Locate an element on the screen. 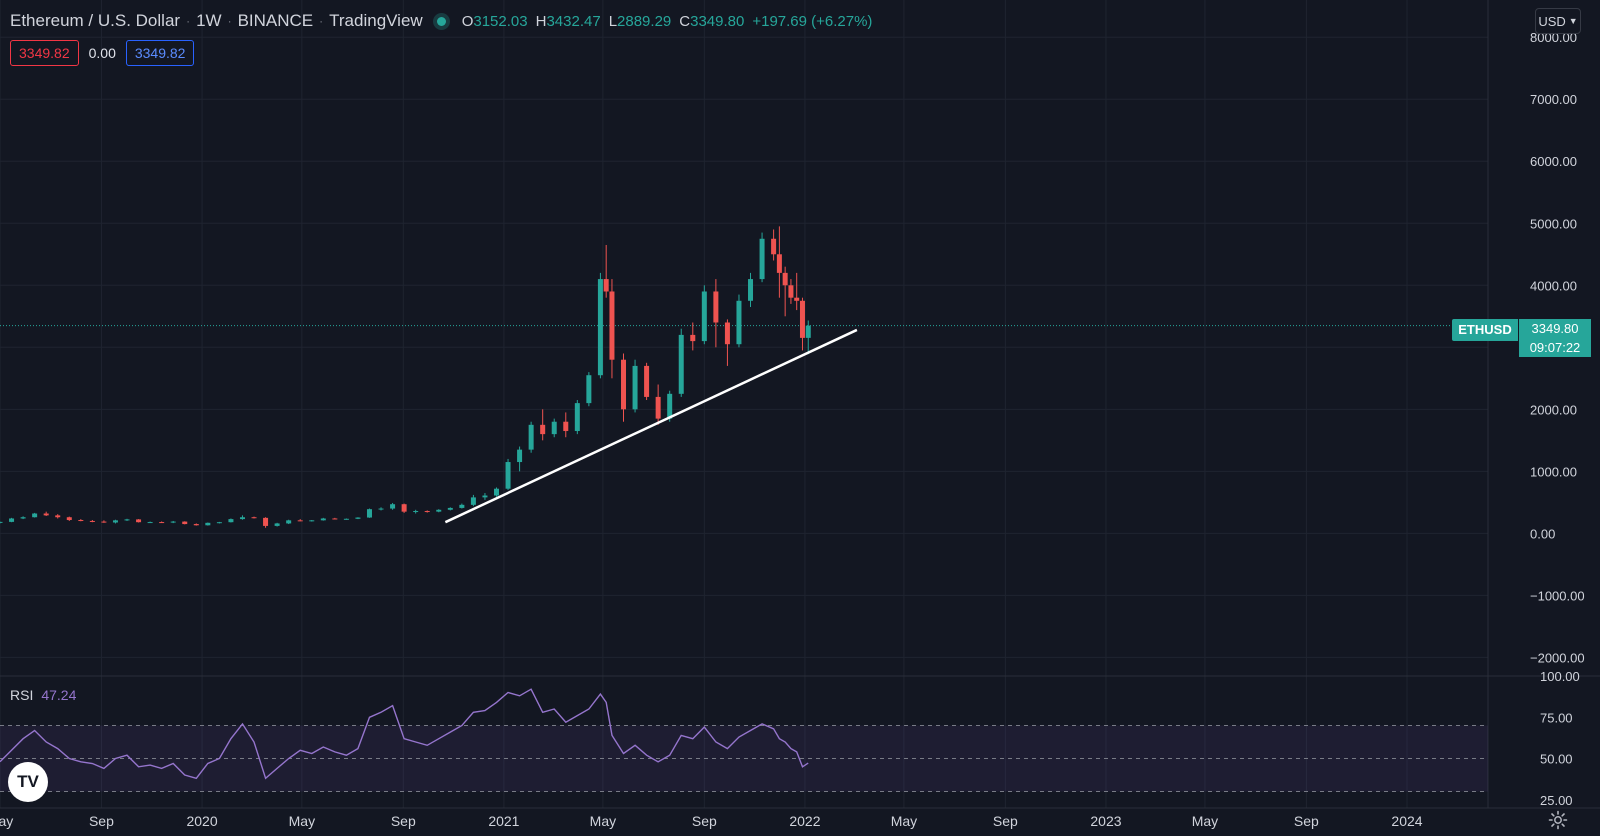 The width and height of the screenshot is (1600, 836). buy-price-button: 3349.82 is located at coordinates (160, 53).